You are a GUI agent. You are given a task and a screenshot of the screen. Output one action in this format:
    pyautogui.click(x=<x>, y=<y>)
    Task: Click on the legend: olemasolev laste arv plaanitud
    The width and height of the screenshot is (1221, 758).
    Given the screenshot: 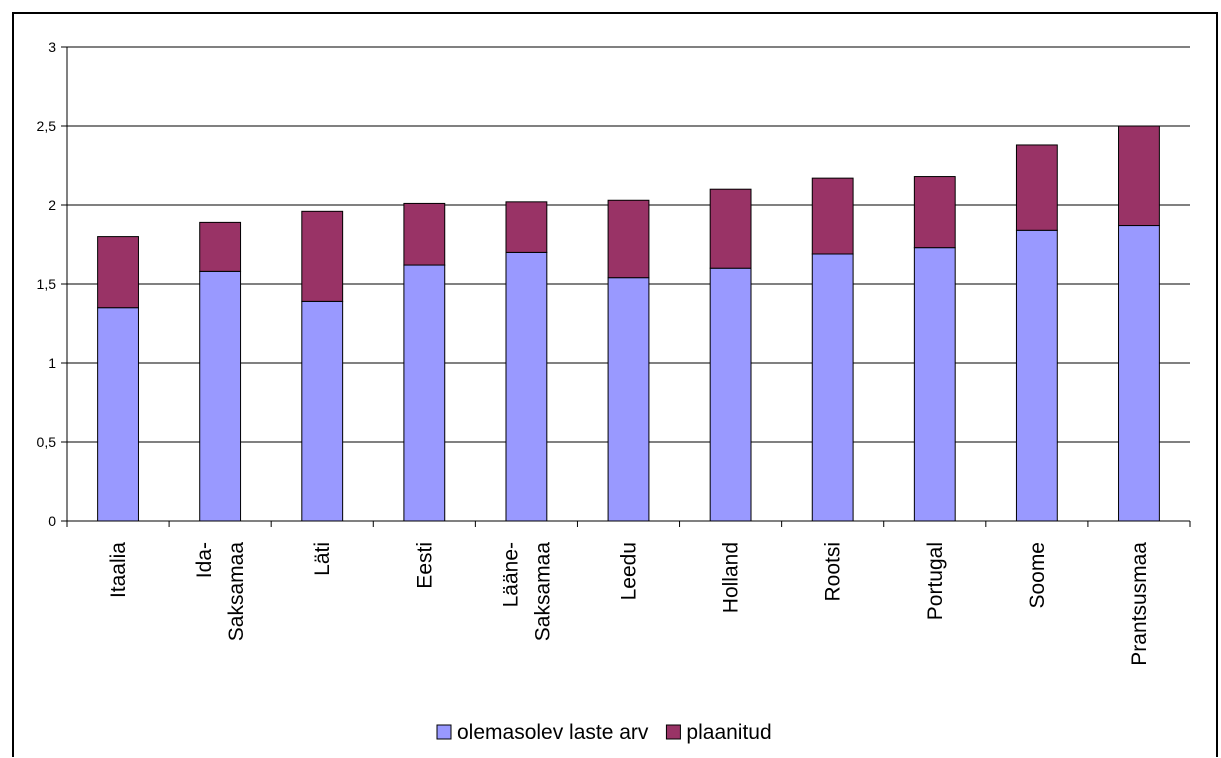 What is the action you would take?
    pyautogui.click(x=604, y=732)
    